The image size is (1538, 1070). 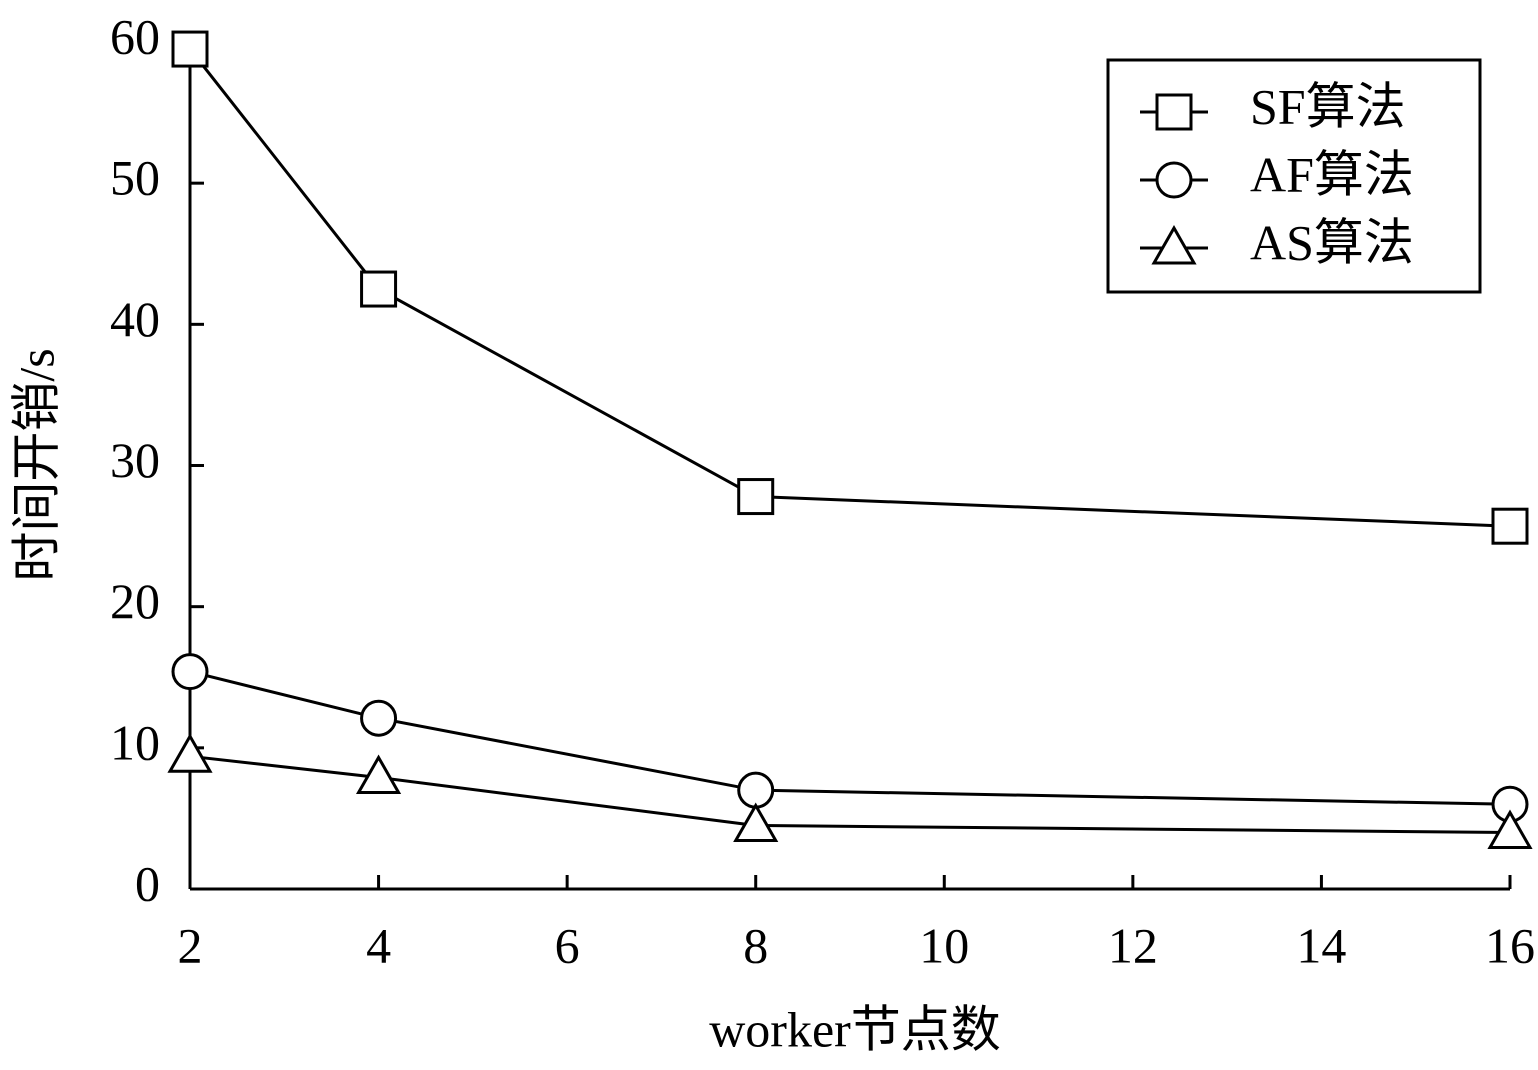 What do you see at coordinates (1321, 945) in the screenshot?
I see `x-tick-label: 14` at bounding box center [1321, 945].